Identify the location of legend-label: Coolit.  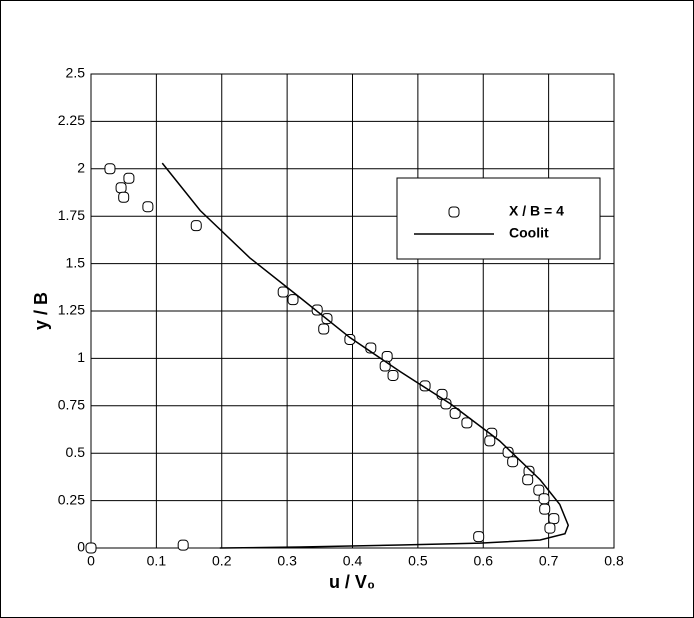
(529, 233).